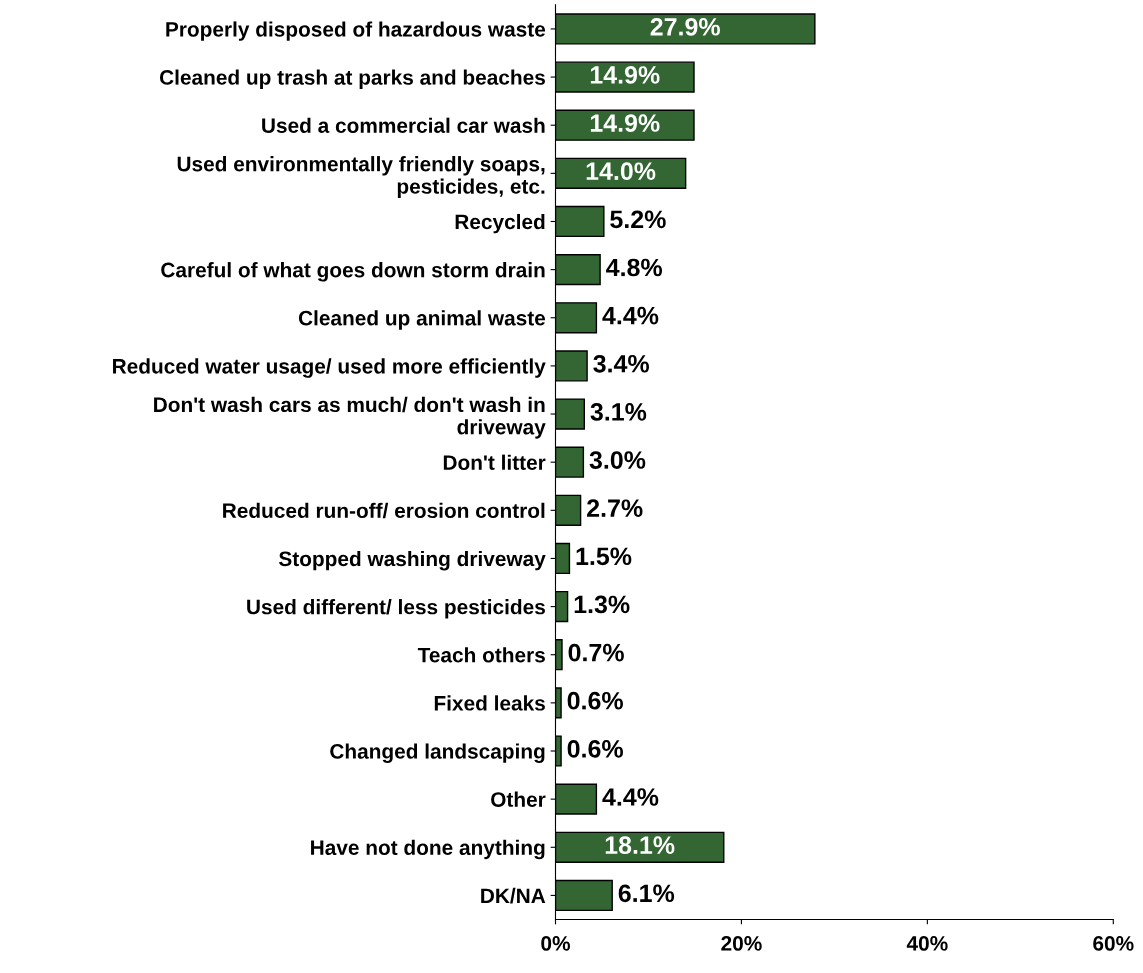  What do you see at coordinates (617, 460) in the screenshot?
I see `data-label: 3.0%` at bounding box center [617, 460].